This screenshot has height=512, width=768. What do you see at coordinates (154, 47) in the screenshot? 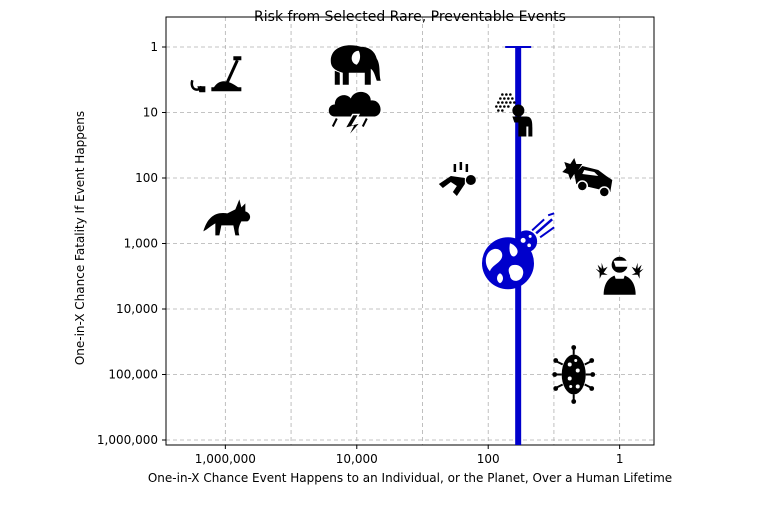
I see `y-tick-label: 1` at bounding box center [154, 47].